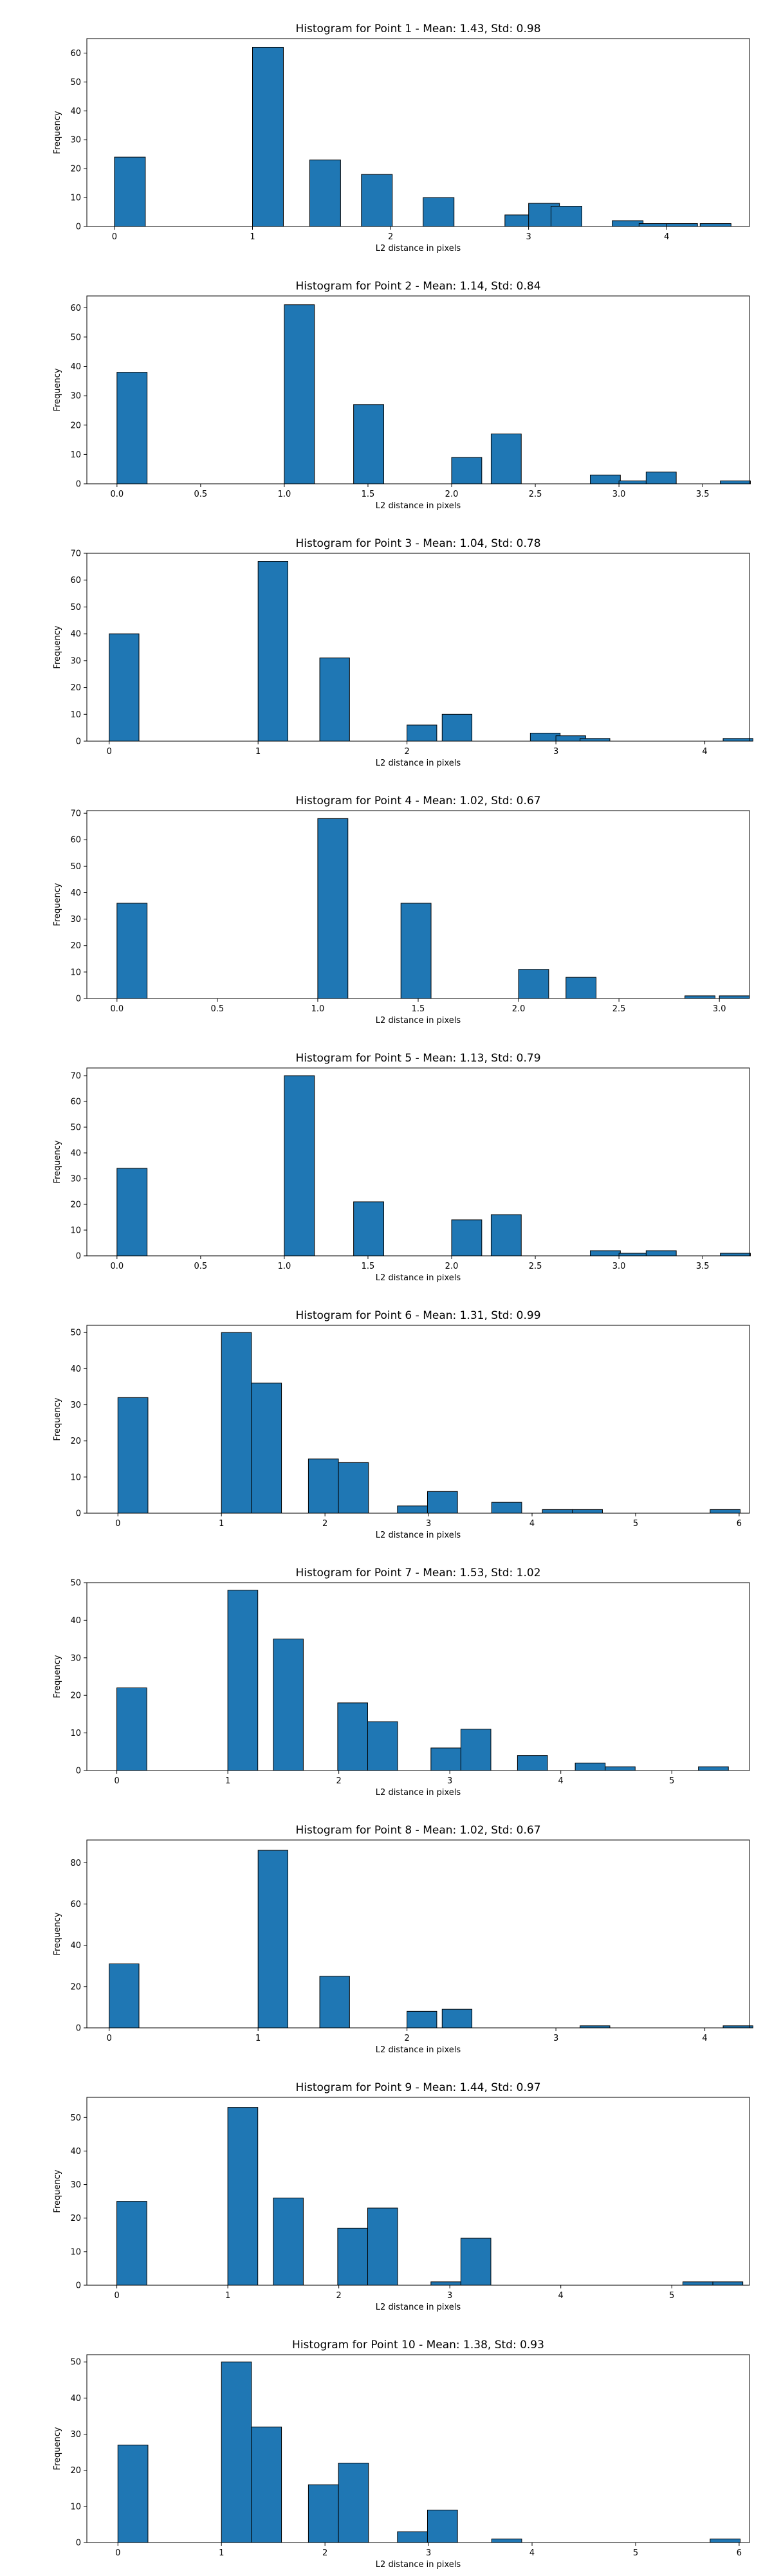  What do you see at coordinates (75, 2218) in the screenshot?
I see `y-tick-label: 20` at bounding box center [75, 2218].